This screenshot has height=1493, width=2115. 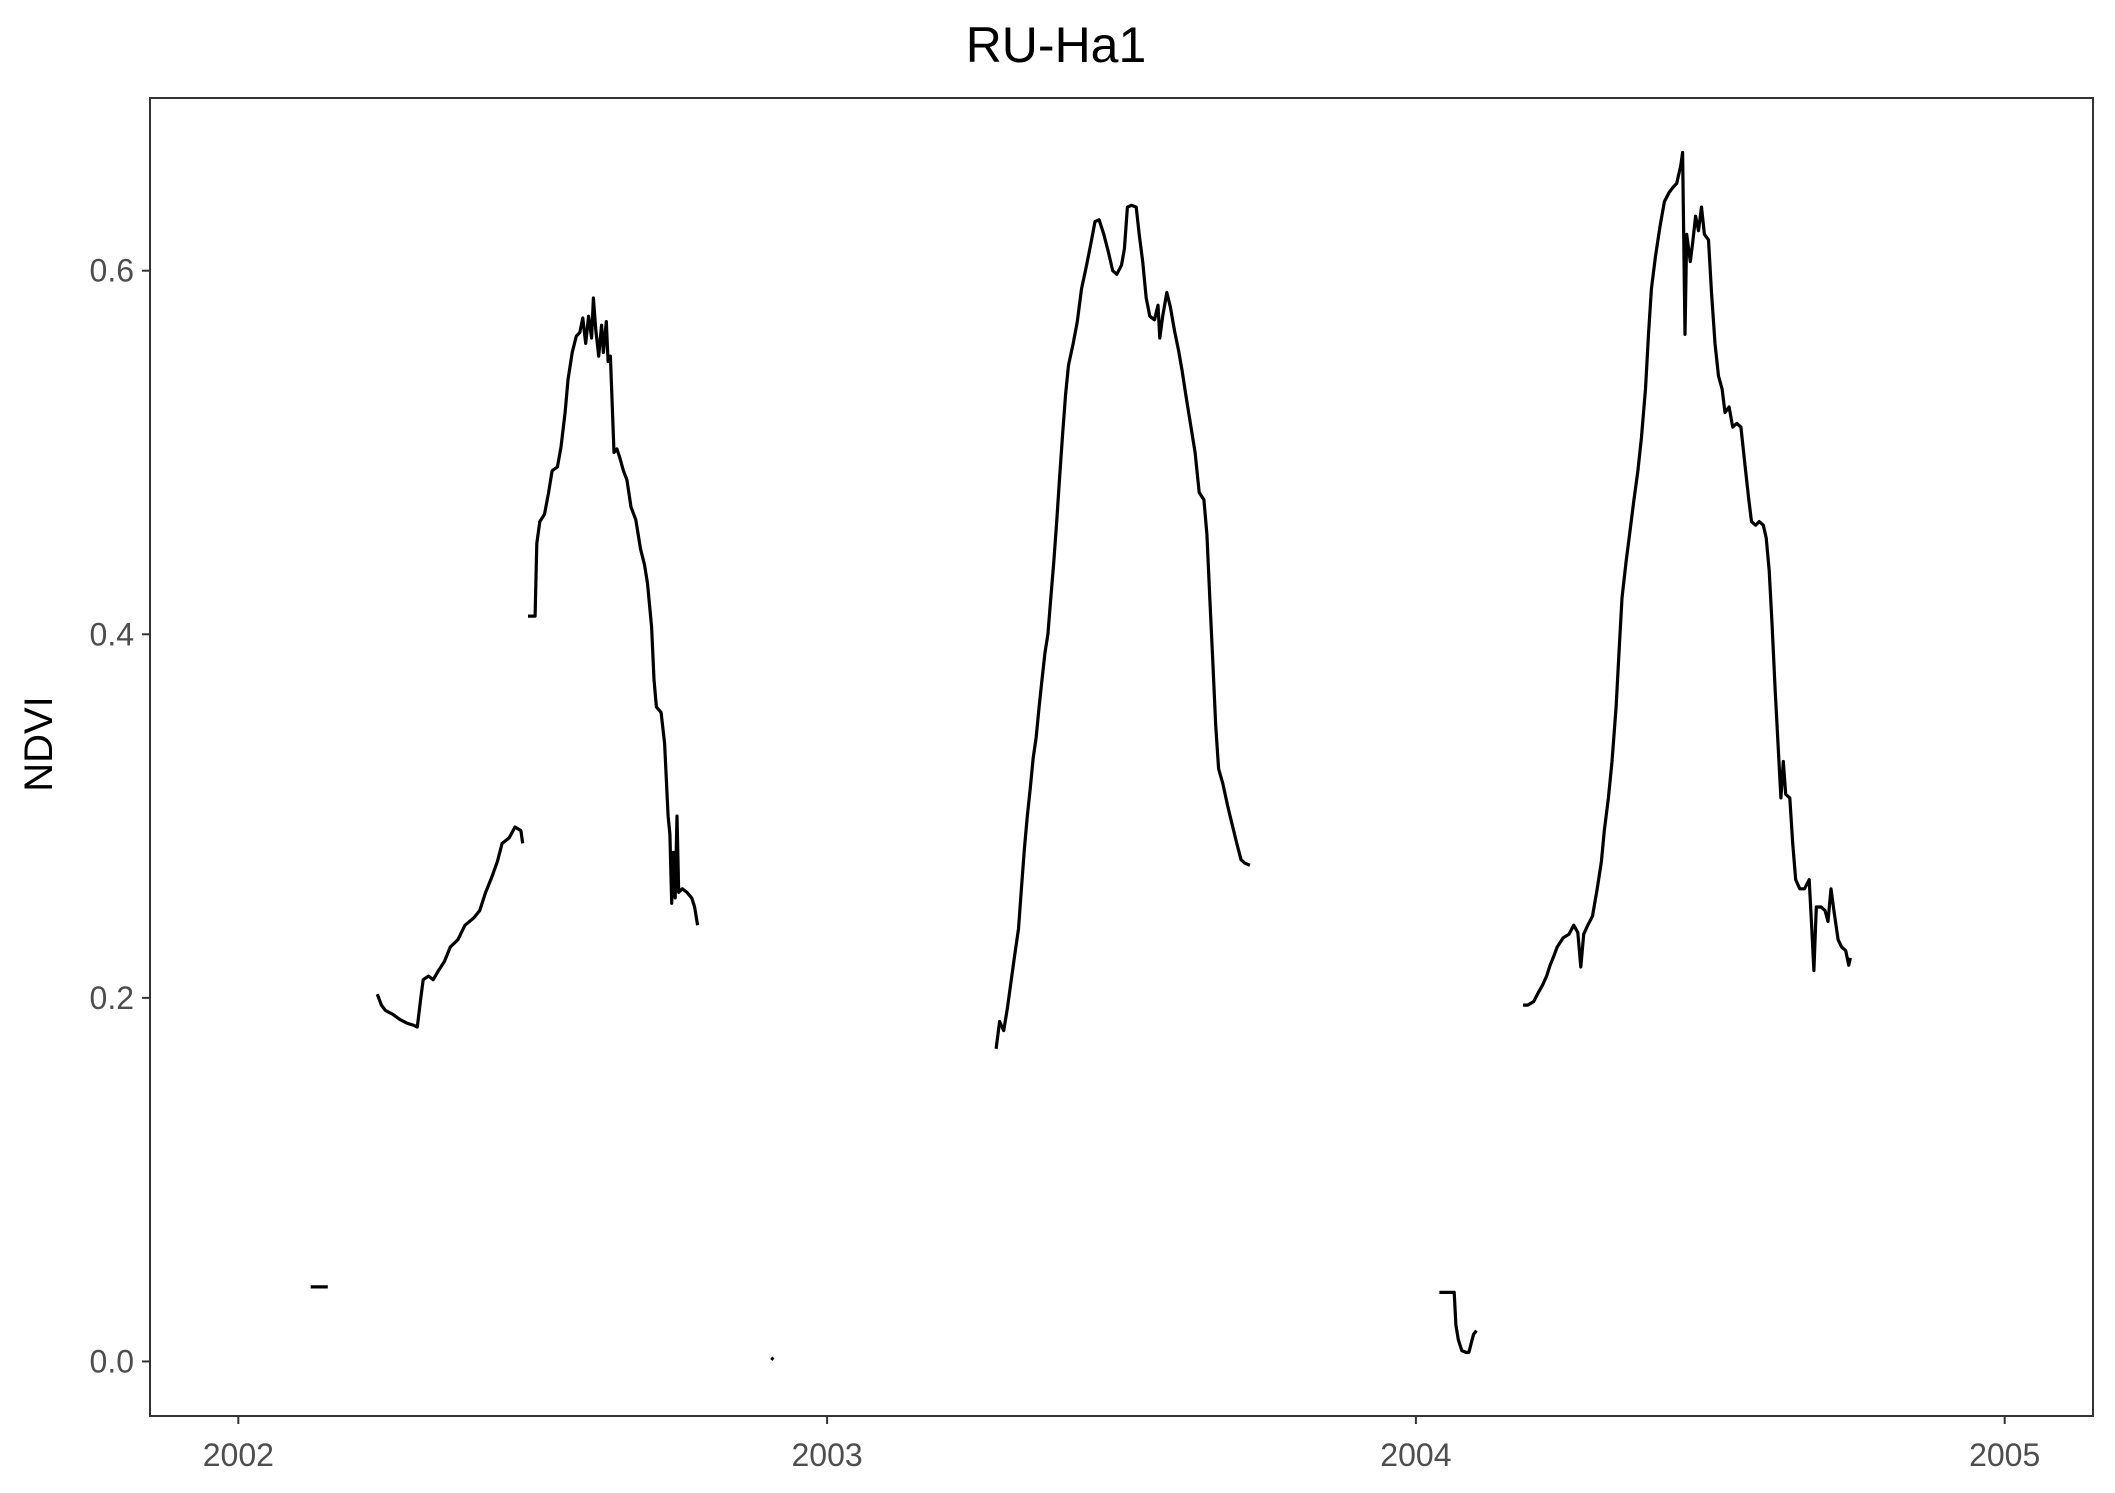 What do you see at coordinates (827, 1455) in the screenshot?
I see `x-tick-label: 2003` at bounding box center [827, 1455].